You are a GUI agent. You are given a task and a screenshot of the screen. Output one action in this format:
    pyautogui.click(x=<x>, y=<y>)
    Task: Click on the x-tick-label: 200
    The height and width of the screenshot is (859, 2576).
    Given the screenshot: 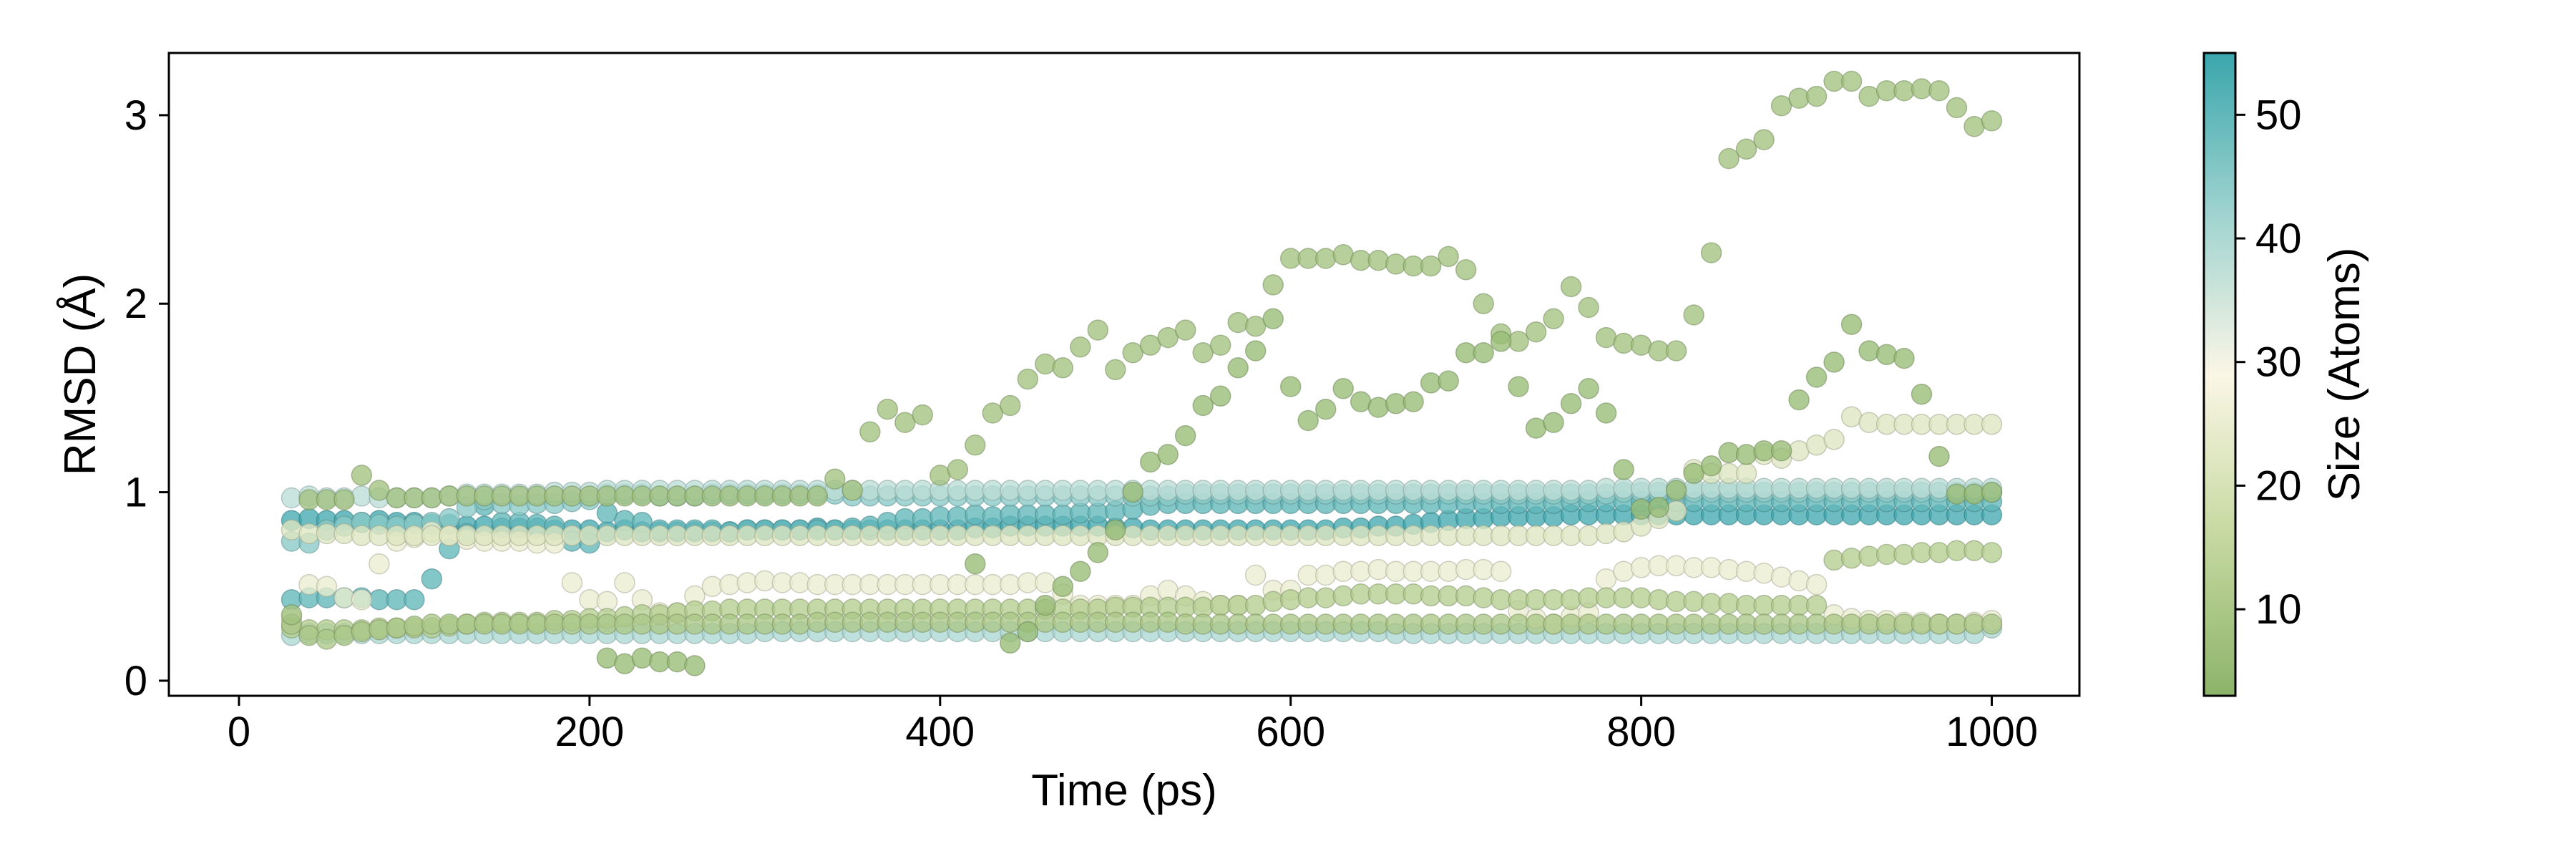 What is the action you would take?
    pyautogui.click(x=589, y=732)
    